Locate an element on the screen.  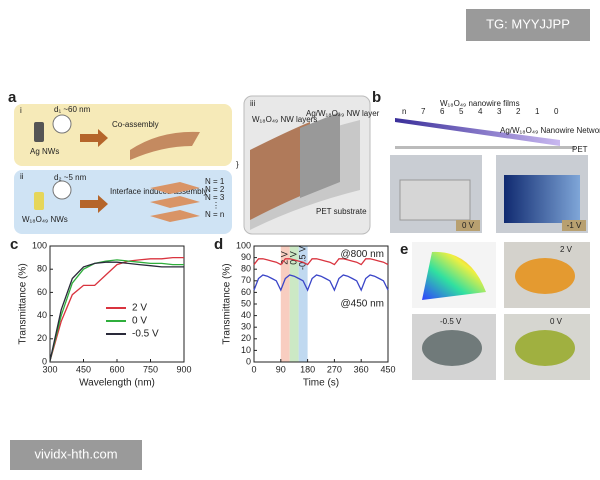
step-number: 3 is located at coordinates (499, 111).